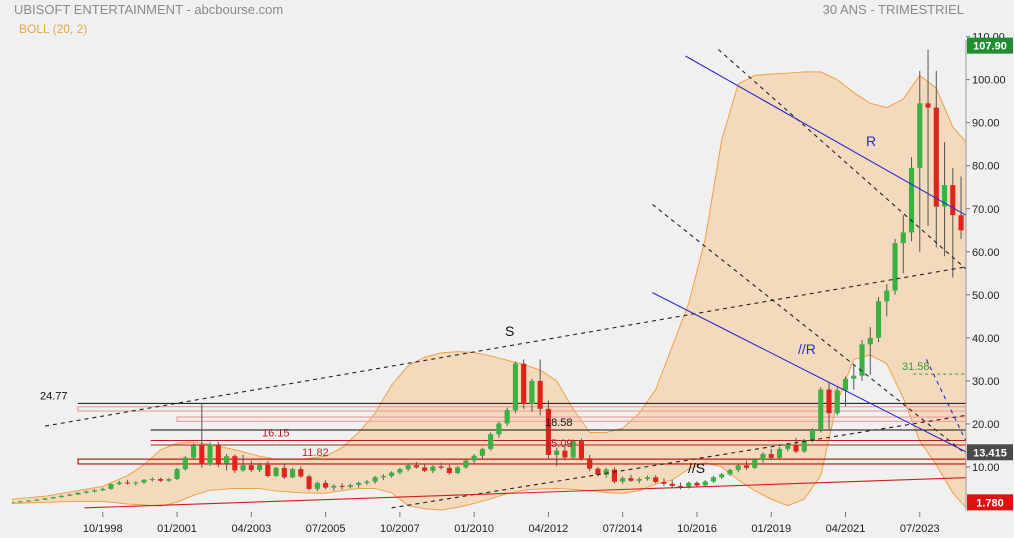 The image size is (1014, 538). I want to click on x-tick-label: 07/2014, so click(623, 529).